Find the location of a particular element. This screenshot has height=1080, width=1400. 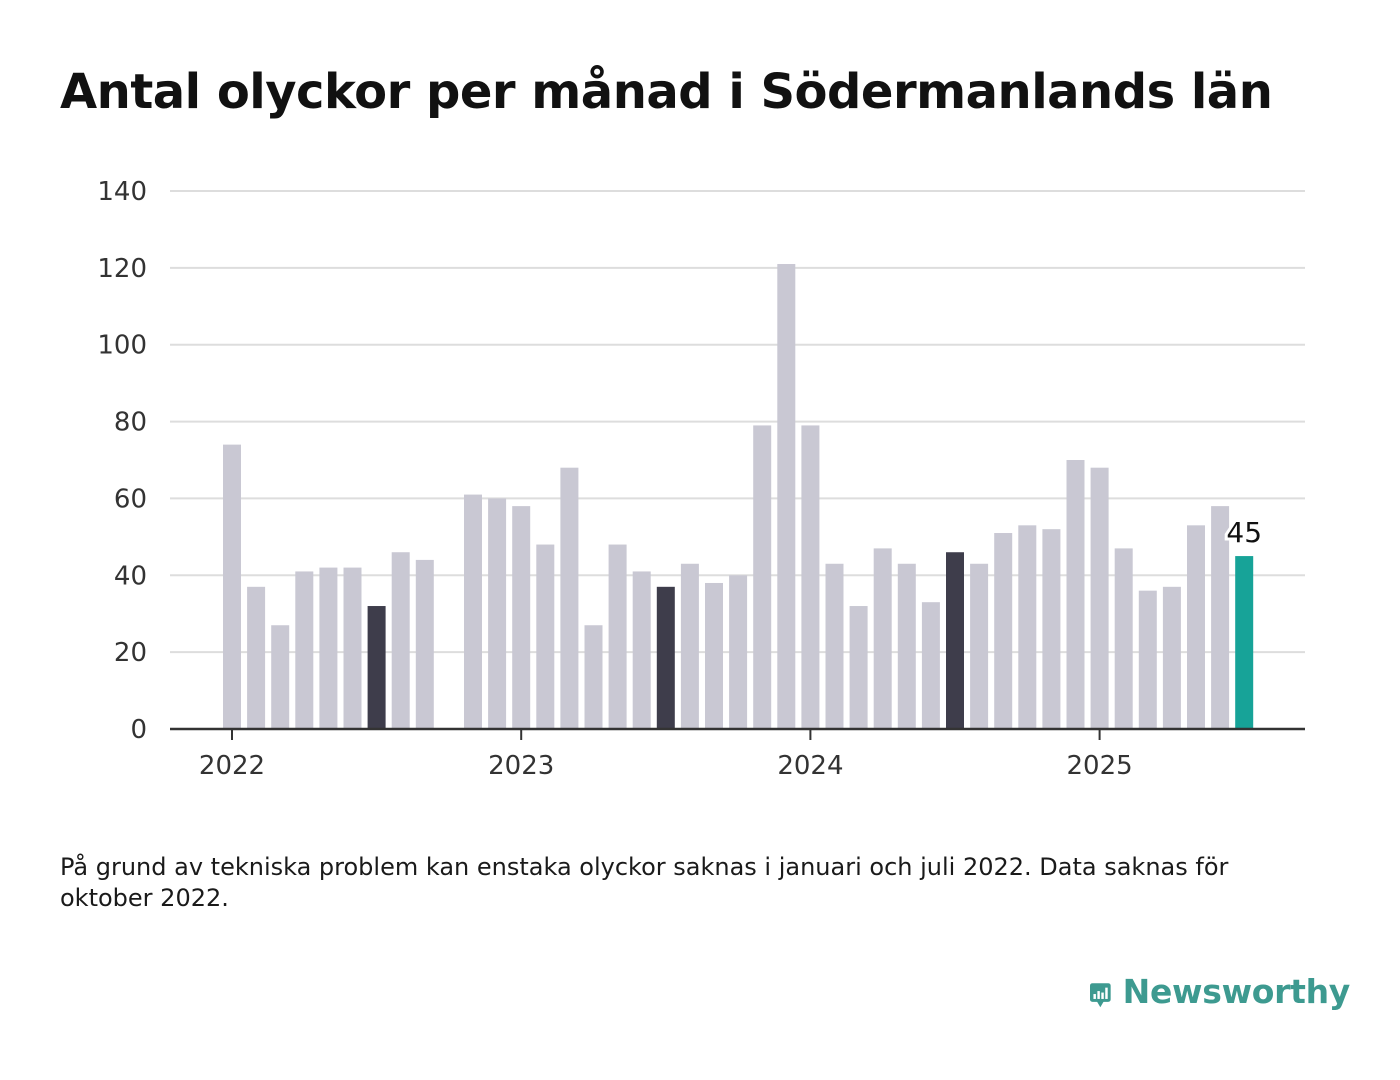

data-labels: 45 is located at coordinates (1244, 532).